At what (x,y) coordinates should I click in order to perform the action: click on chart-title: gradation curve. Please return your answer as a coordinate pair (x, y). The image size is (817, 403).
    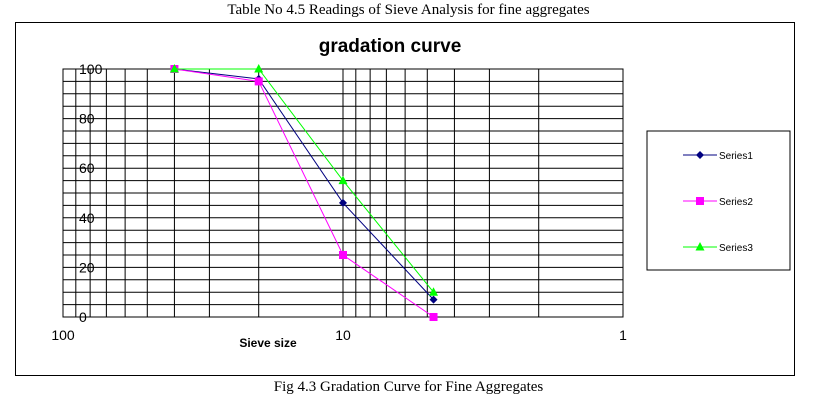
    Looking at the image, I should click on (390, 46).